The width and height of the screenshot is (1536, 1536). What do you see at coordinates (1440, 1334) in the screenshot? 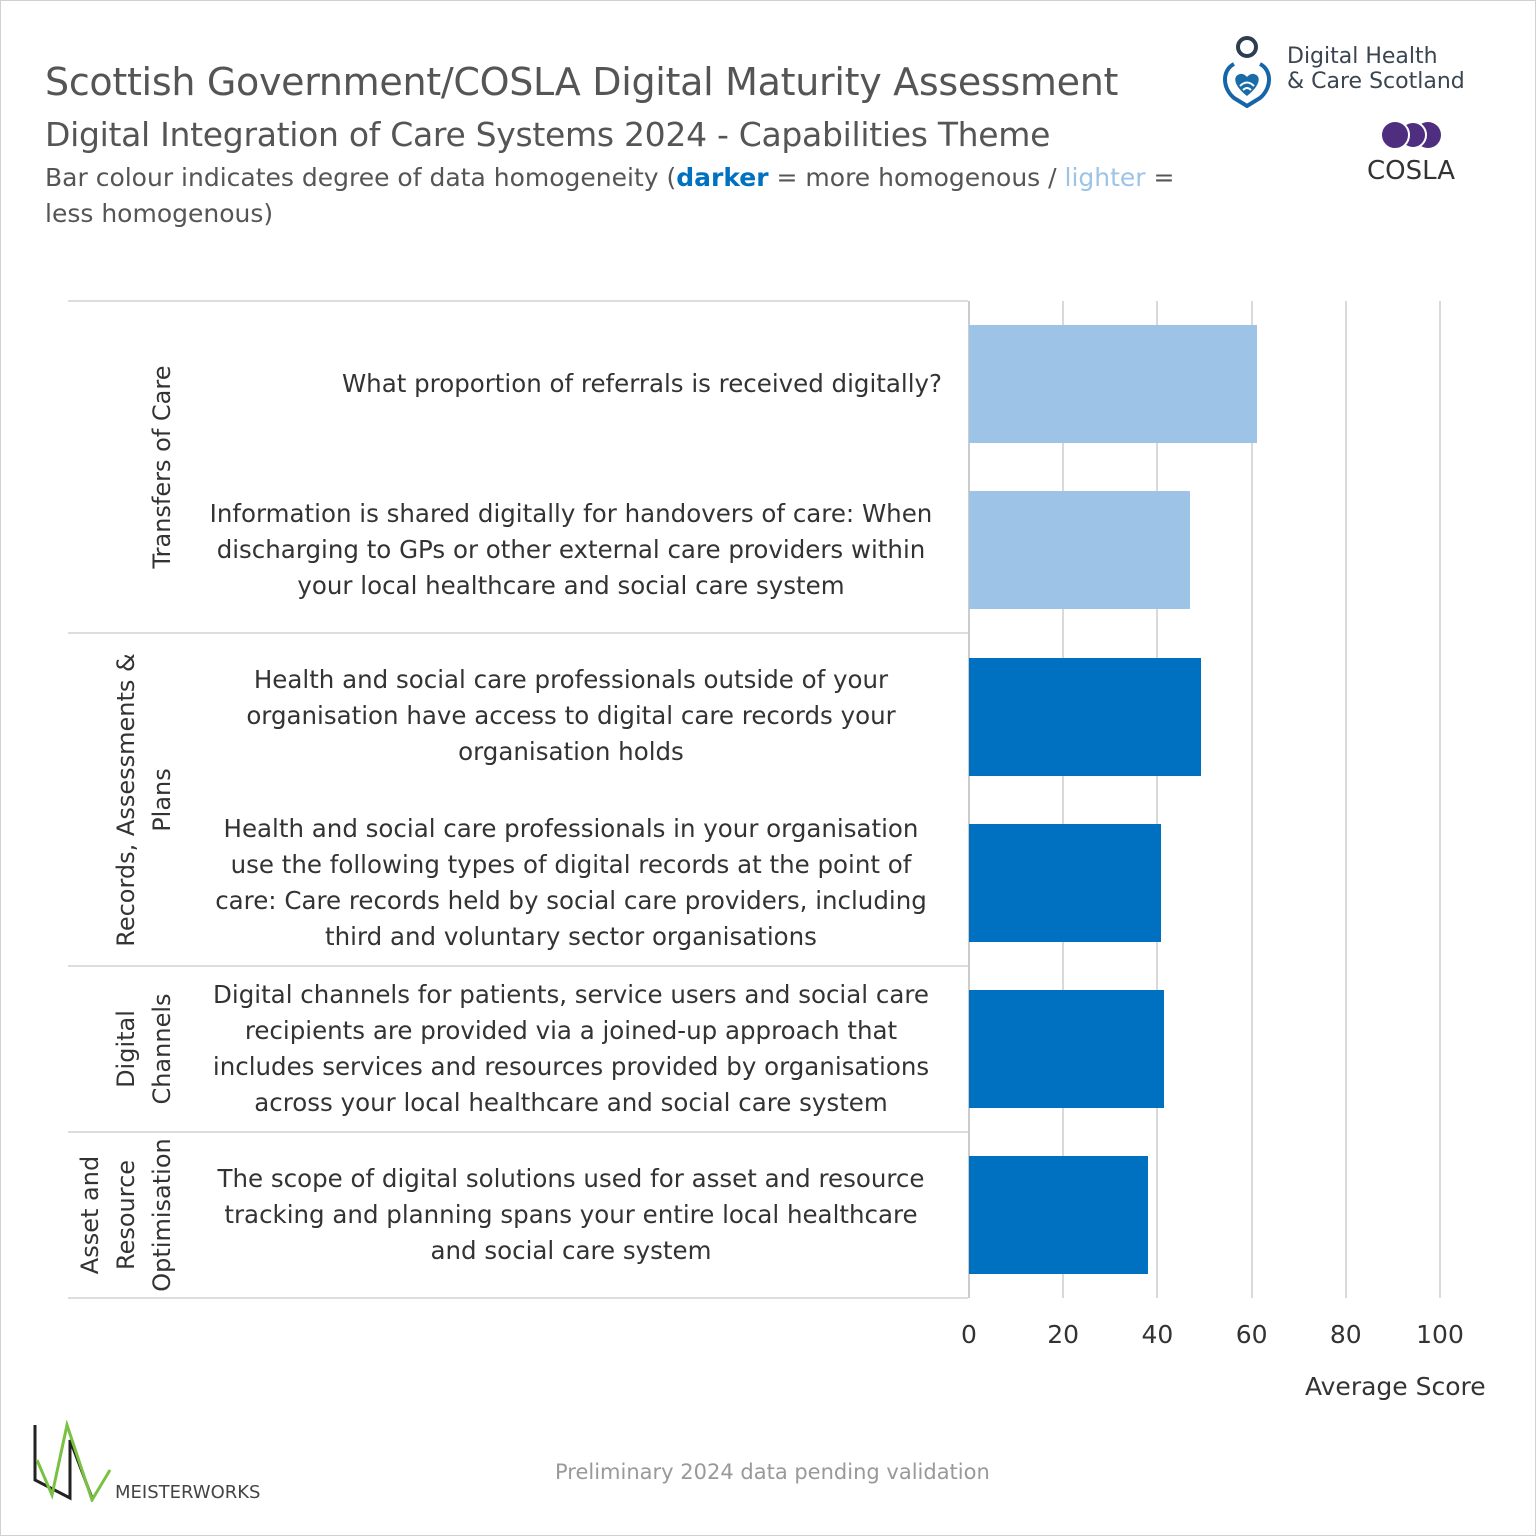
I see `x-tick-label: 100` at bounding box center [1440, 1334].